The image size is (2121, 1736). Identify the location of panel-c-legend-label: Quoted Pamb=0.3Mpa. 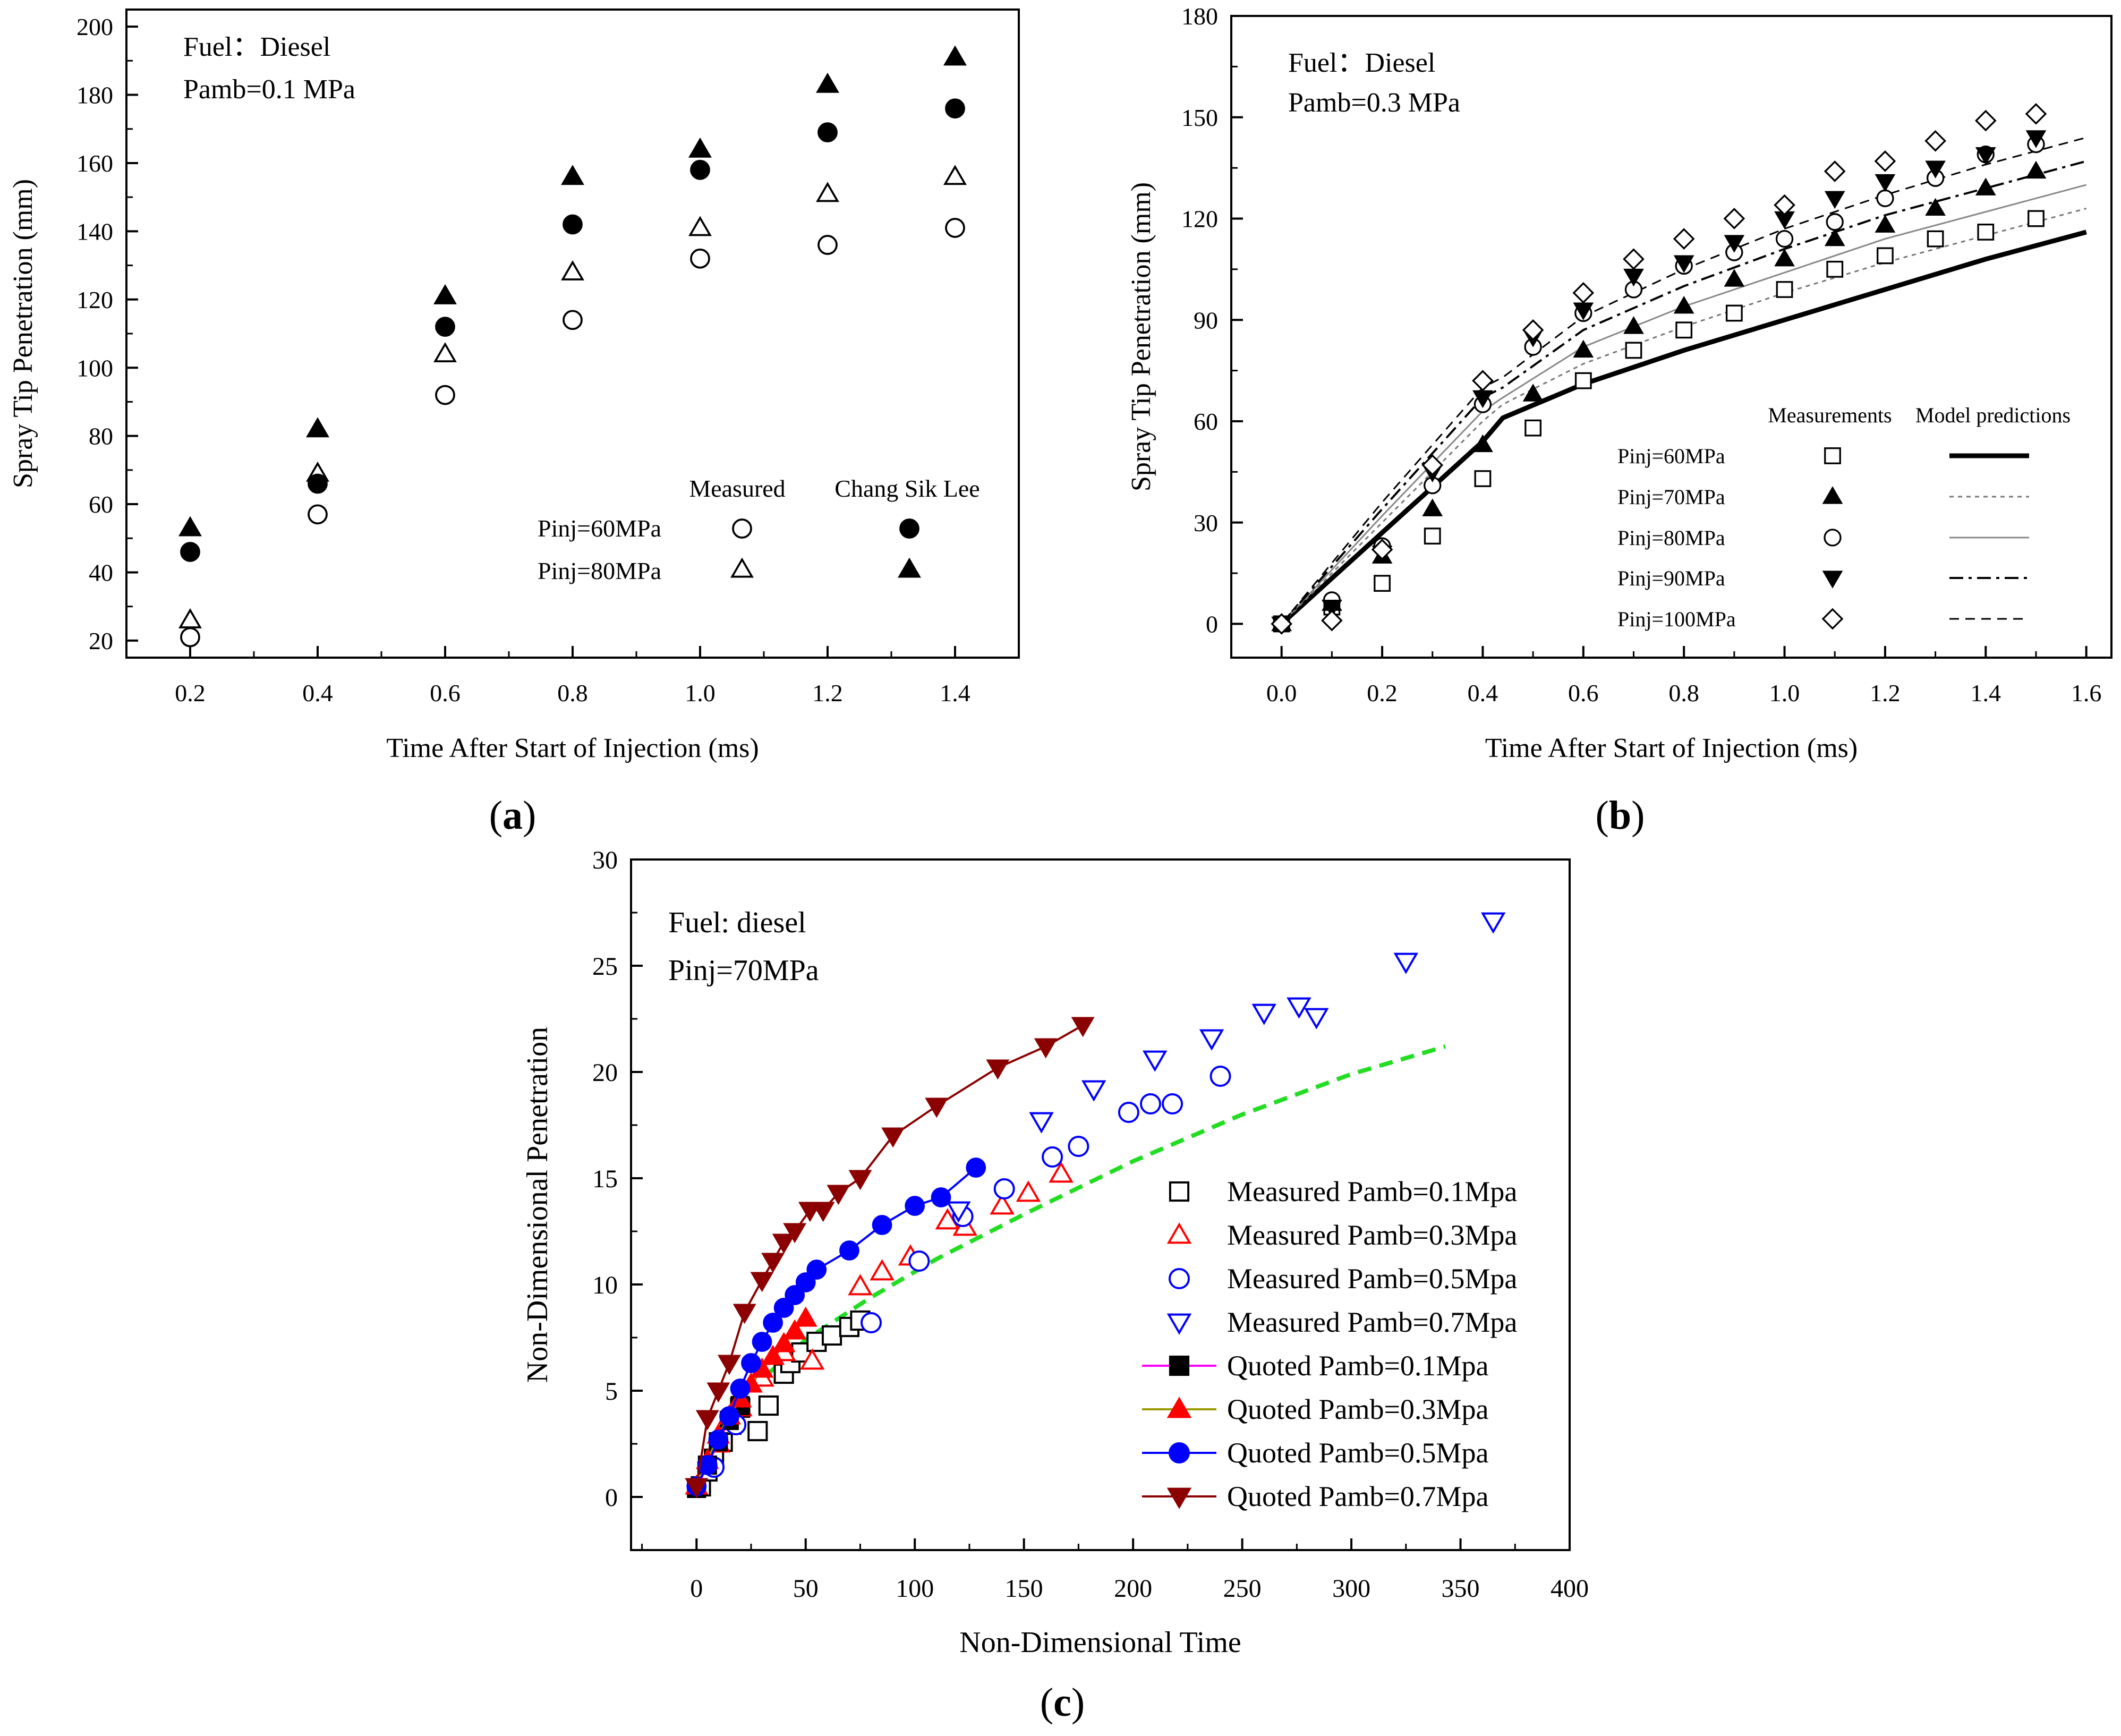
(1358, 1409).